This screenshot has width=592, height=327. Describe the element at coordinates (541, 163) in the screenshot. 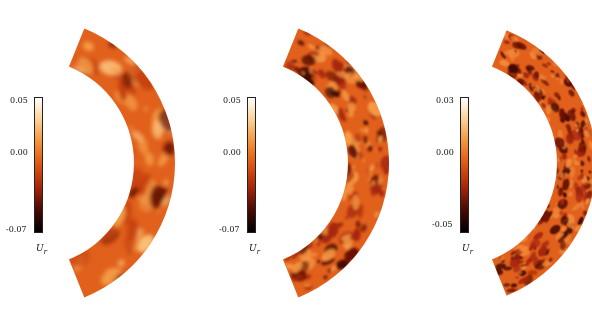

I see `shell-plot` at that location.